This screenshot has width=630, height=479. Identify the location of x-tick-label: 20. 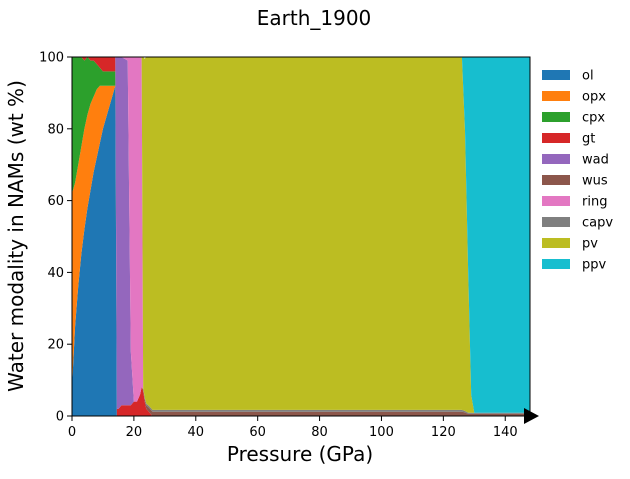
(134, 432).